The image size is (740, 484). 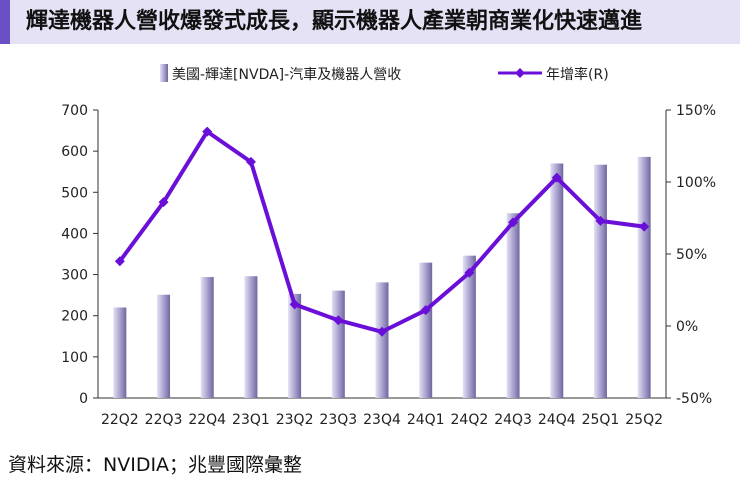 What do you see at coordinates (382, 420) in the screenshot?
I see `x-tick-label: 23Q4` at bounding box center [382, 420].